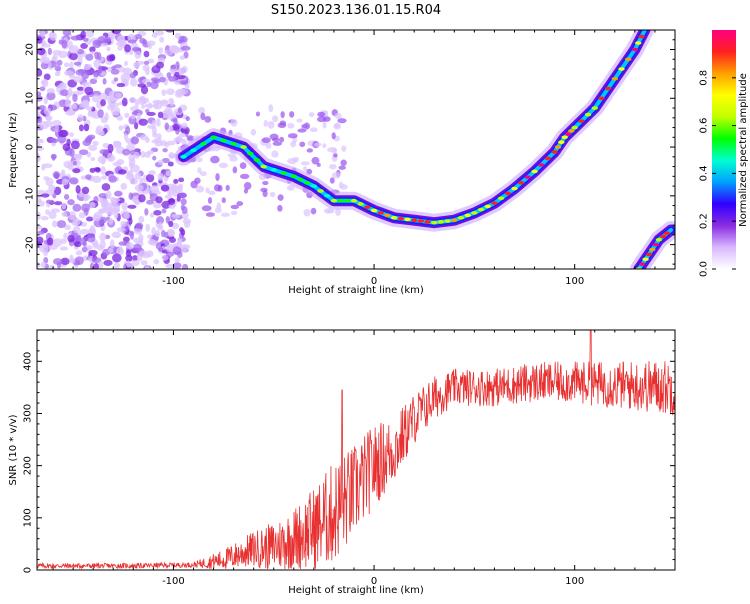 The height and width of the screenshot is (604, 750). Describe the element at coordinates (28, 465) in the screenshot. I see `snr-y-tick-label: 200` at that location.